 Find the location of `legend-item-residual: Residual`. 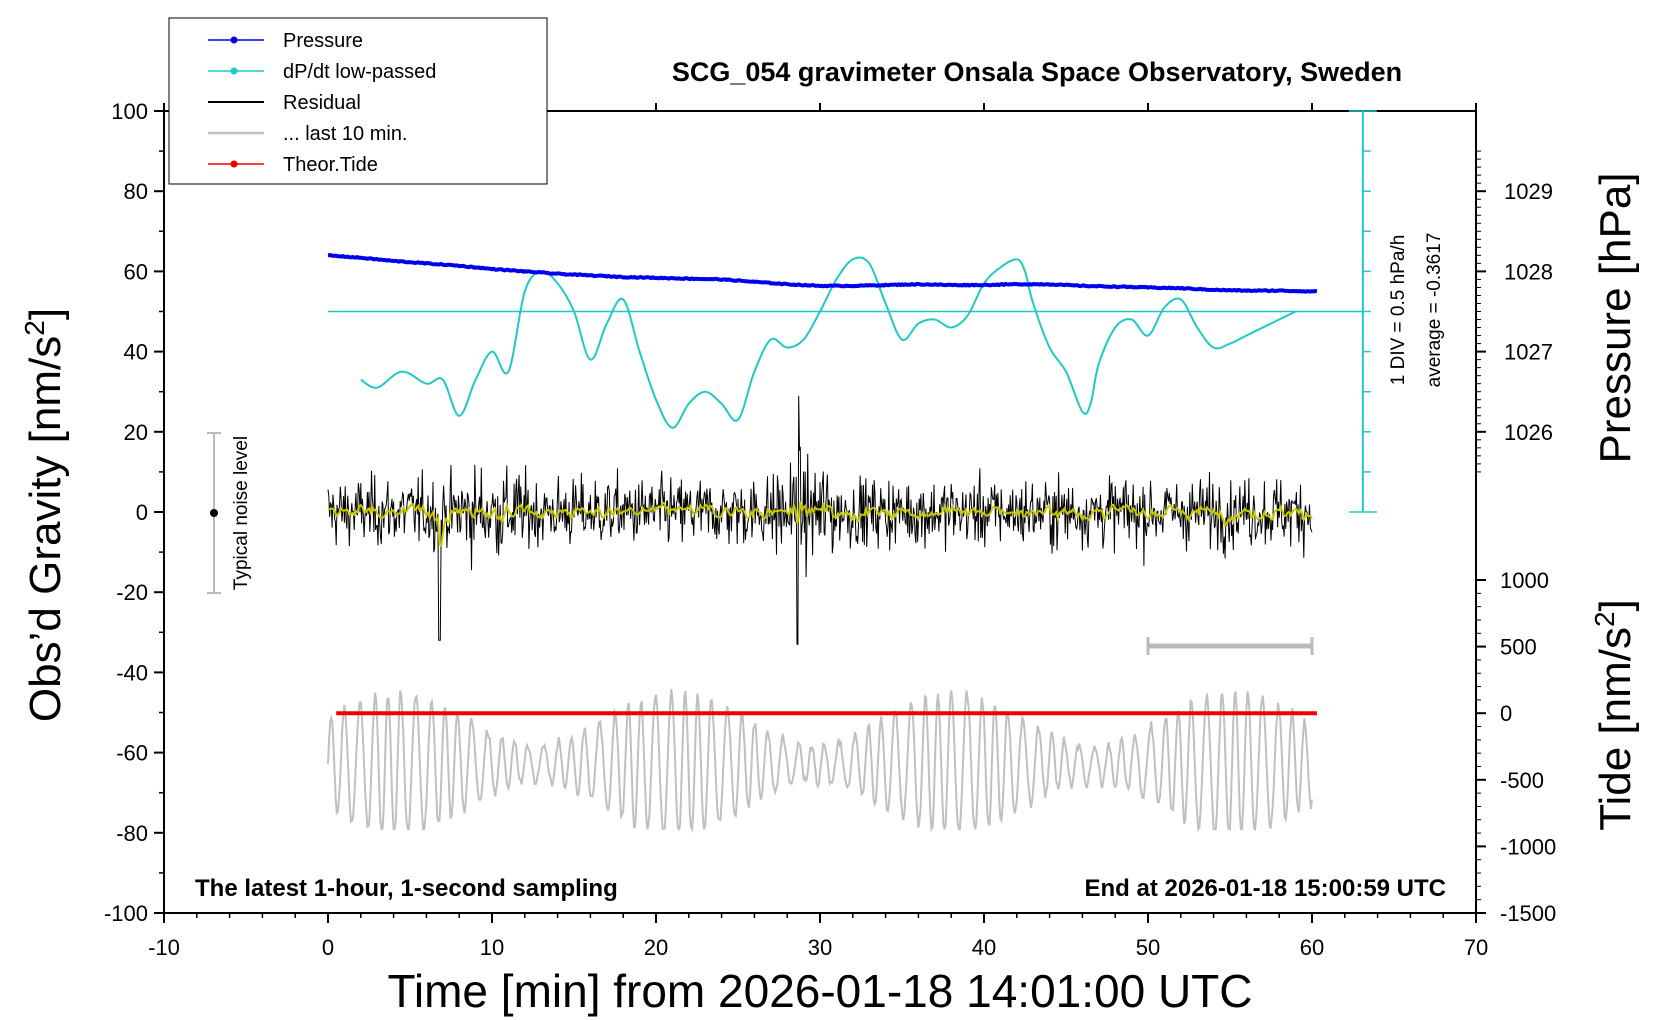

legend-item-residual: Residual is located at coordinates (284, 103).